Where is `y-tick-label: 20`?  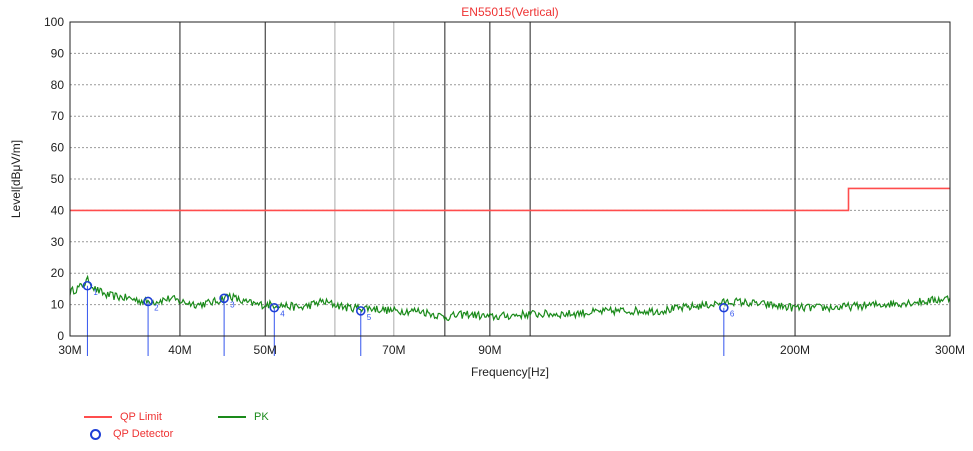 y-tick-label: 20 is located at coordinates (58, 273).